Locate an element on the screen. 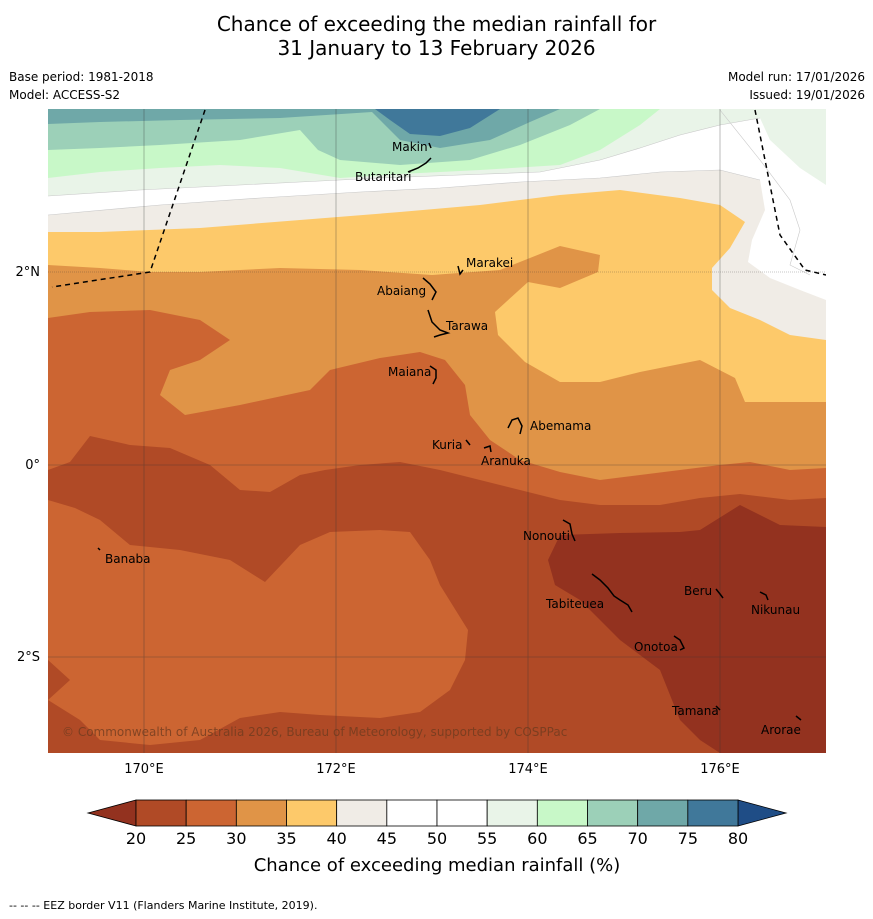  label-aranuka: Aranuka is located at coordinates (506, 461).